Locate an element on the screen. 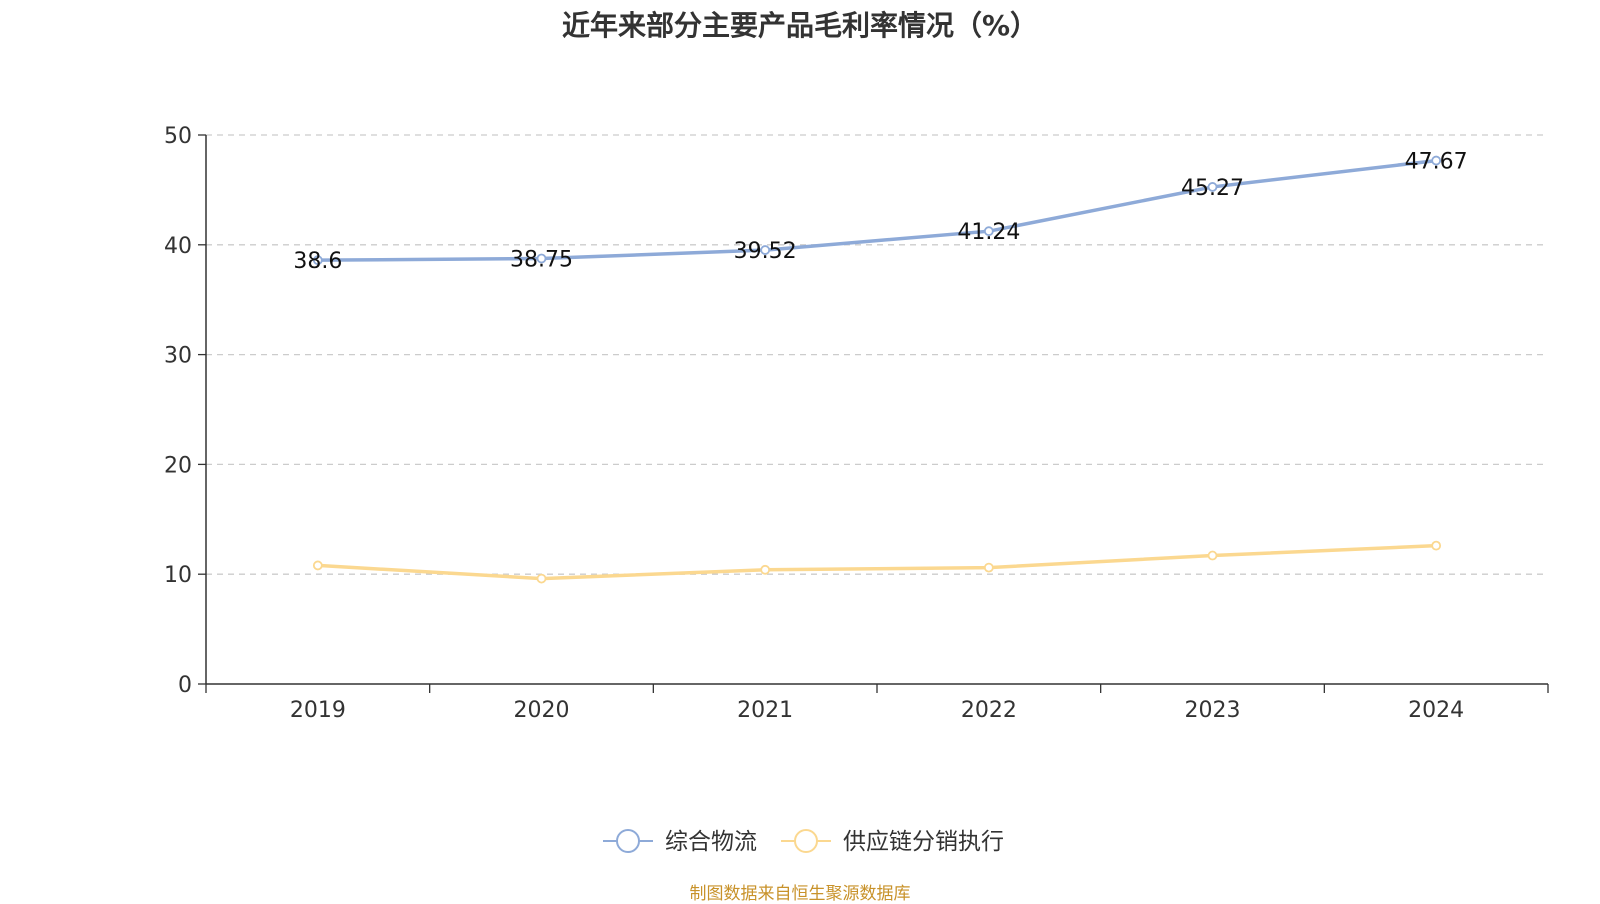 The width and height of the screenshot is (1600, 904). data-label: 41.24 is located at coordinates (988, 232).